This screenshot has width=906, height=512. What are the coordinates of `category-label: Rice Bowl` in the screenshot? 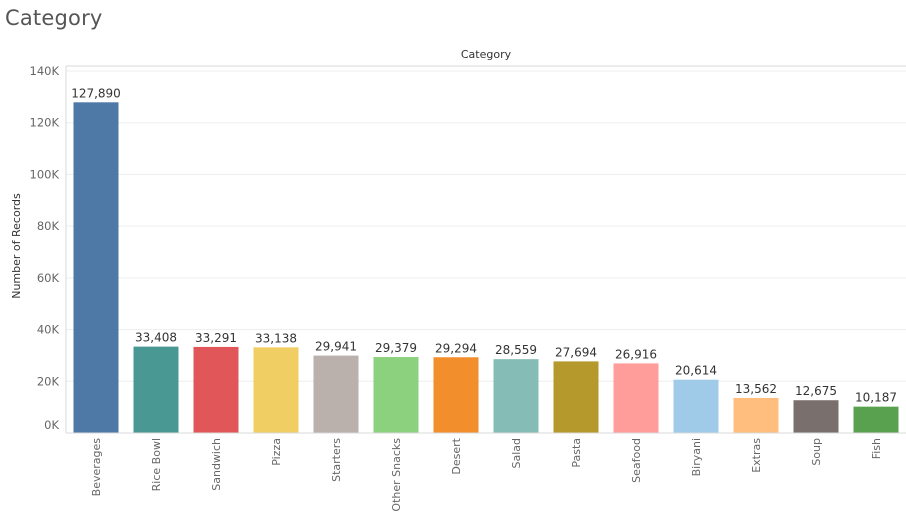 It's located at (156, 464).